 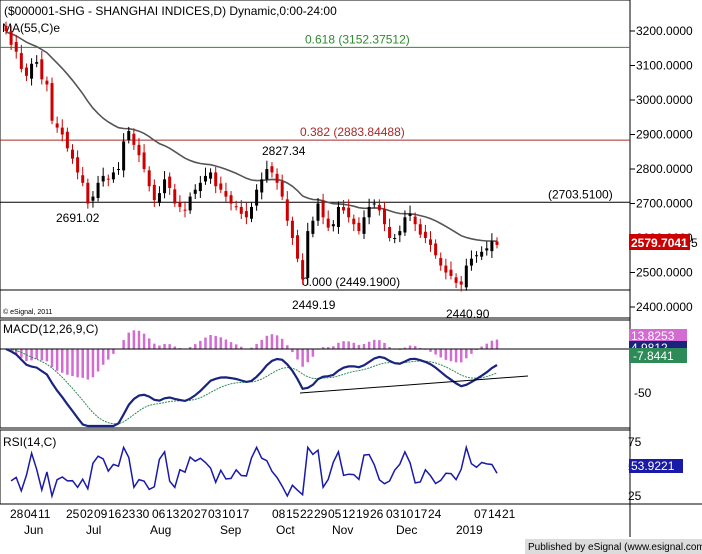 I want to click on rsi-line, so click(x=254, y=471).